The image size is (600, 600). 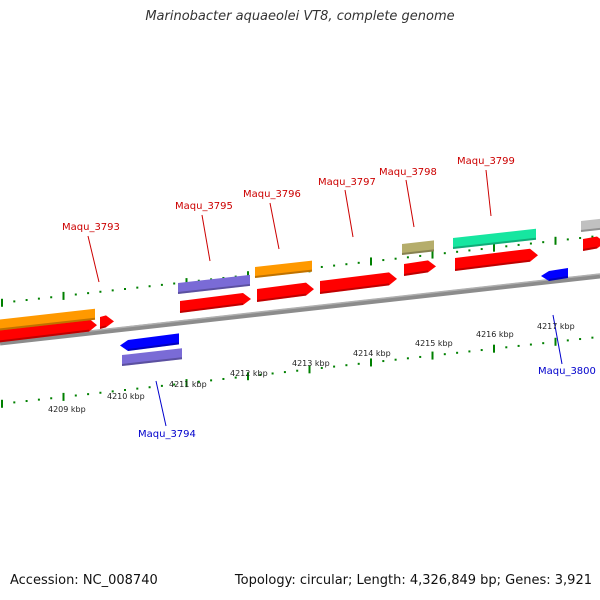 I want to click on scale-label-4216: 4216 kbp, so click(x=495, y=334).